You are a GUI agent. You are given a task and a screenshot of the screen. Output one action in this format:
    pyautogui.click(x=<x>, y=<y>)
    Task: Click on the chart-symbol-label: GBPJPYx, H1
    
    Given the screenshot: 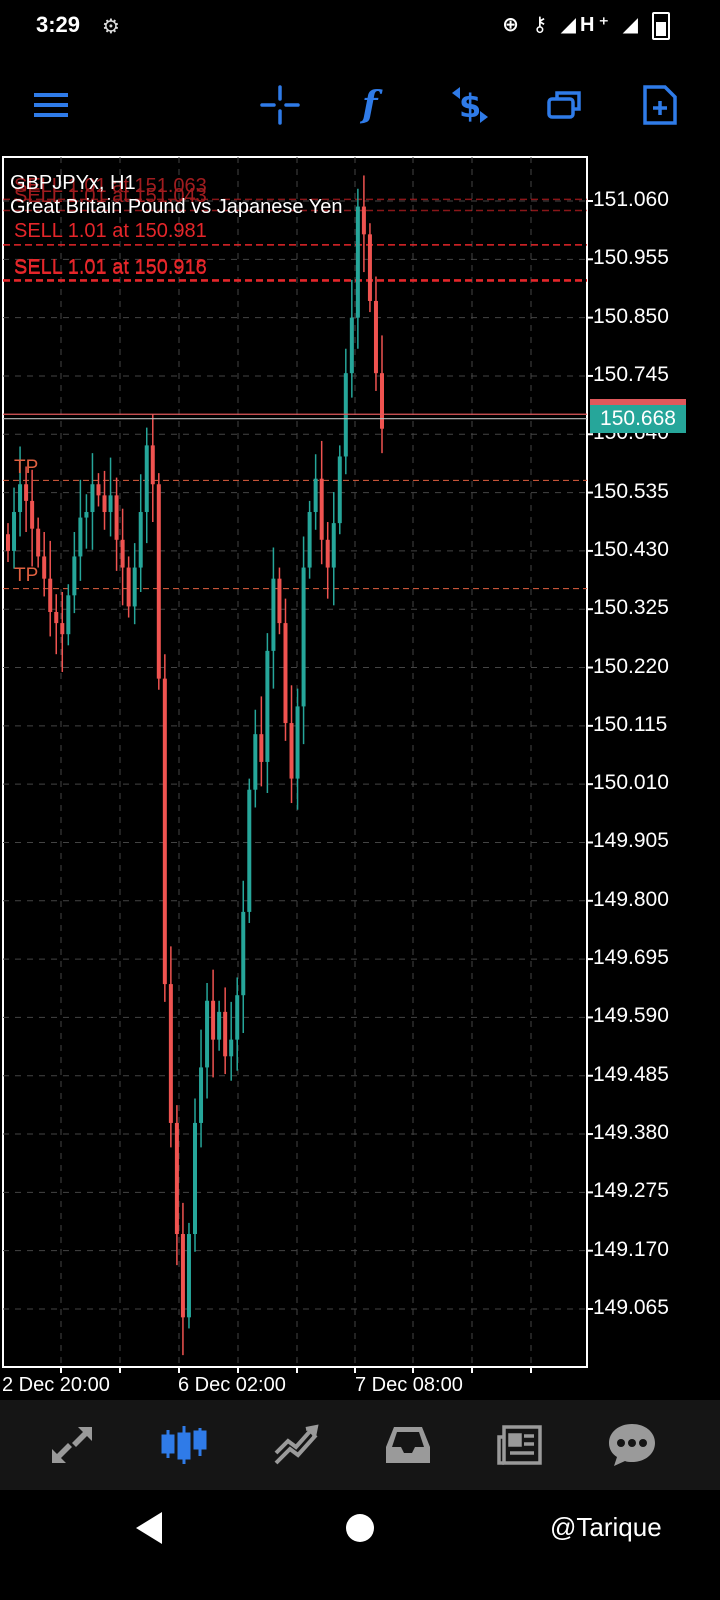 What is the action you would take?
    pyautogui.click(x=73, y=183)
    